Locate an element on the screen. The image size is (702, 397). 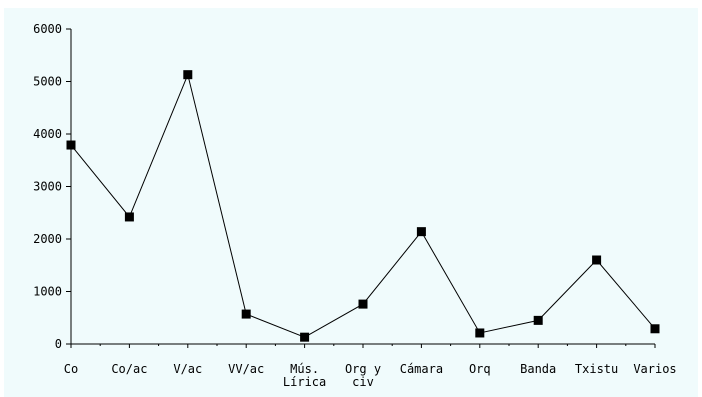
y-tick-label: 5000 is located at coordinates (47, 82).